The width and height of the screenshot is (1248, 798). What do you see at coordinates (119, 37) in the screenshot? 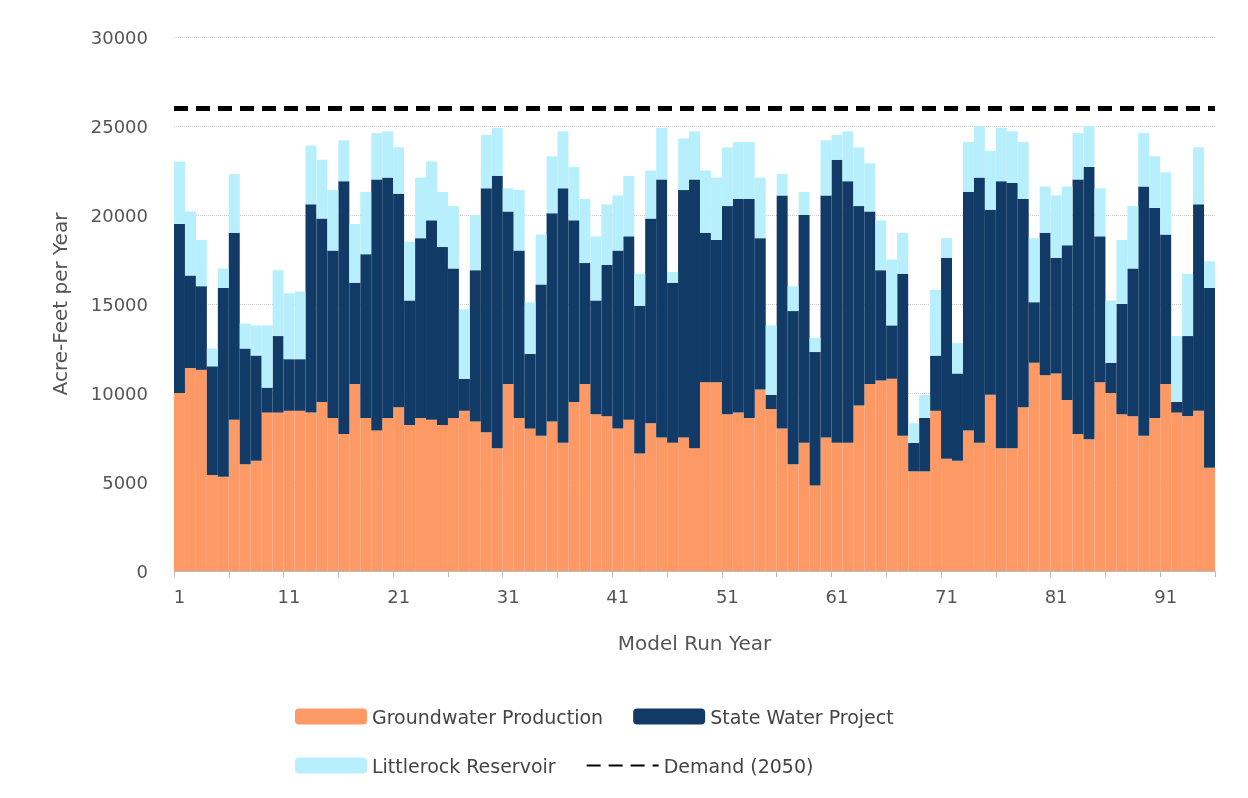
I see `y-tick-label: 30000` at bounding box center [119, 37].